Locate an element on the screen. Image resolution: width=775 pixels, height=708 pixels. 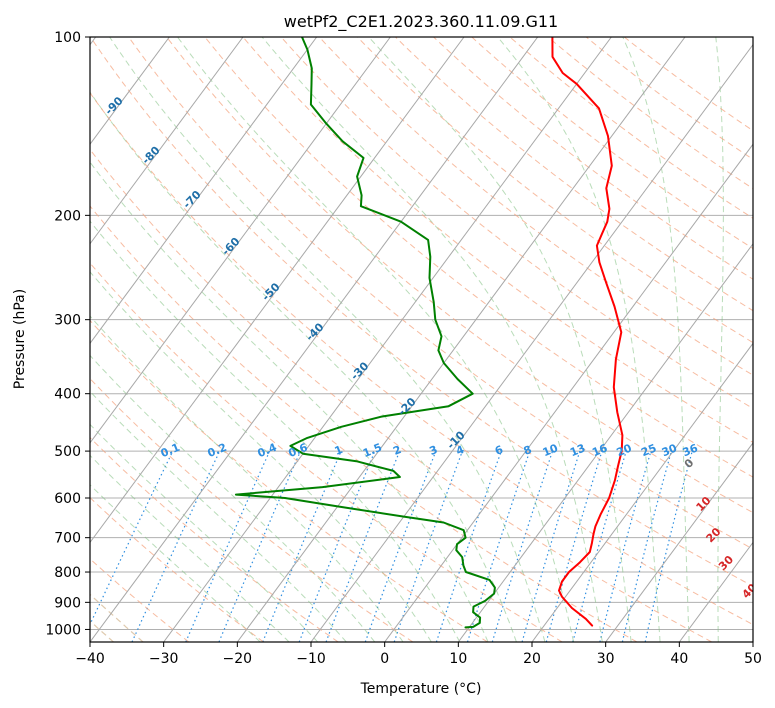
mixing-ratio-label: 2 is located at coordinates (397, 450).